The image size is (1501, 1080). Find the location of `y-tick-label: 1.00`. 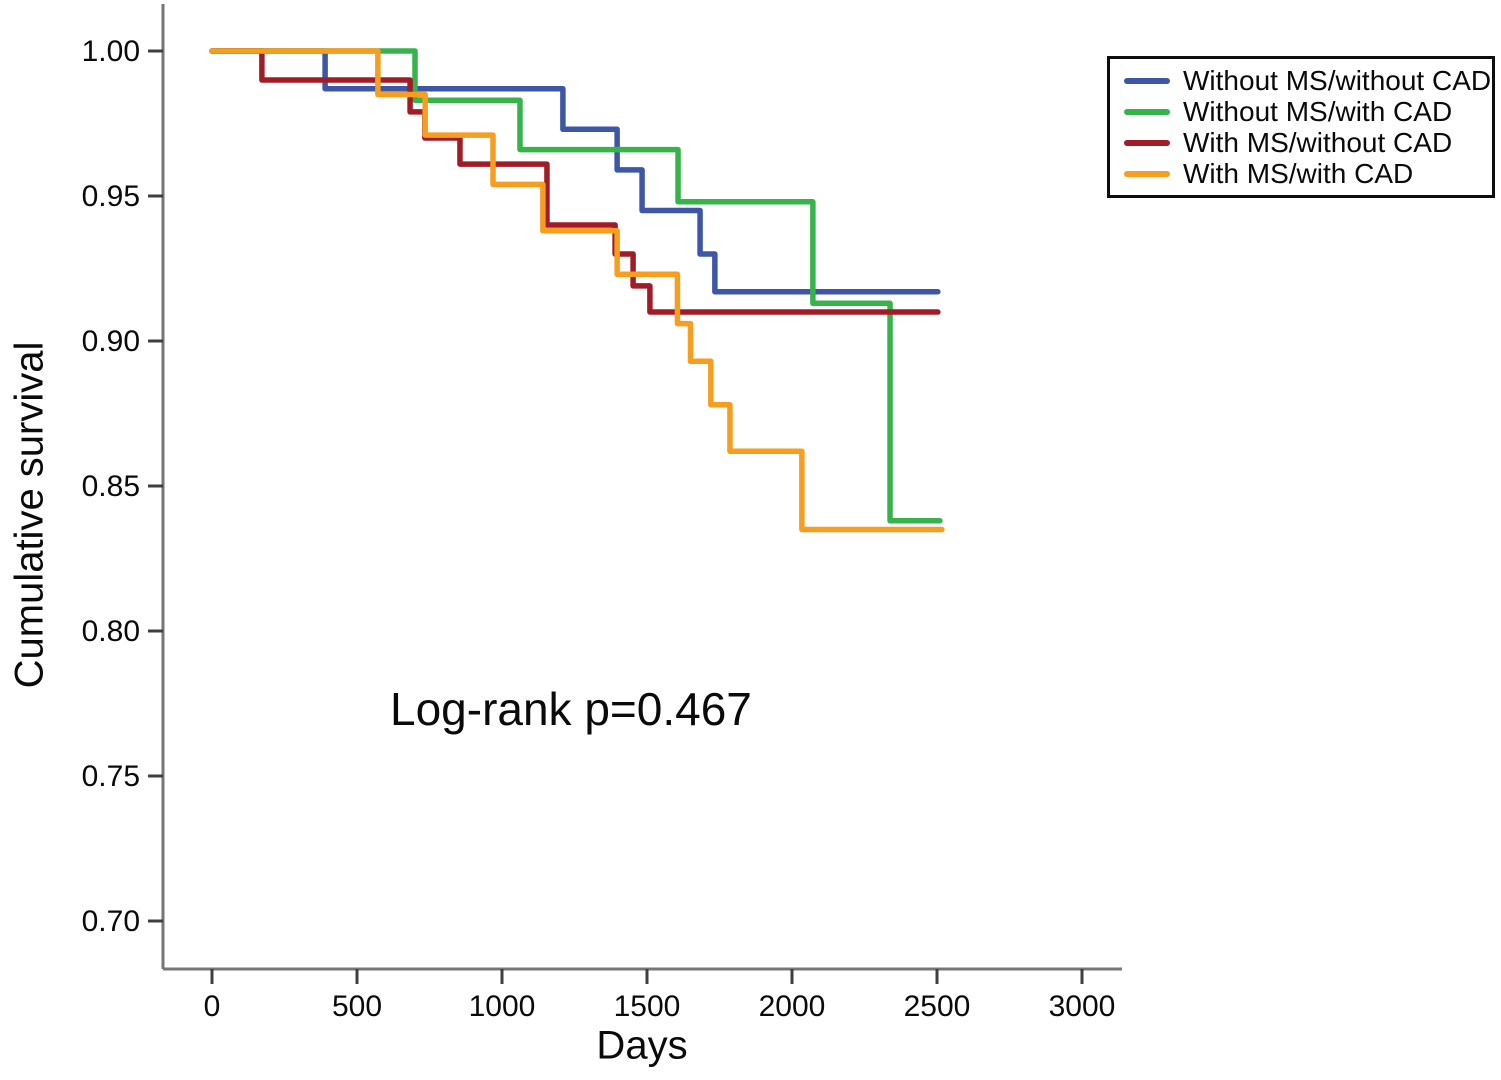

y-tick-label: 1.00 is located at coordinates (111, 51).